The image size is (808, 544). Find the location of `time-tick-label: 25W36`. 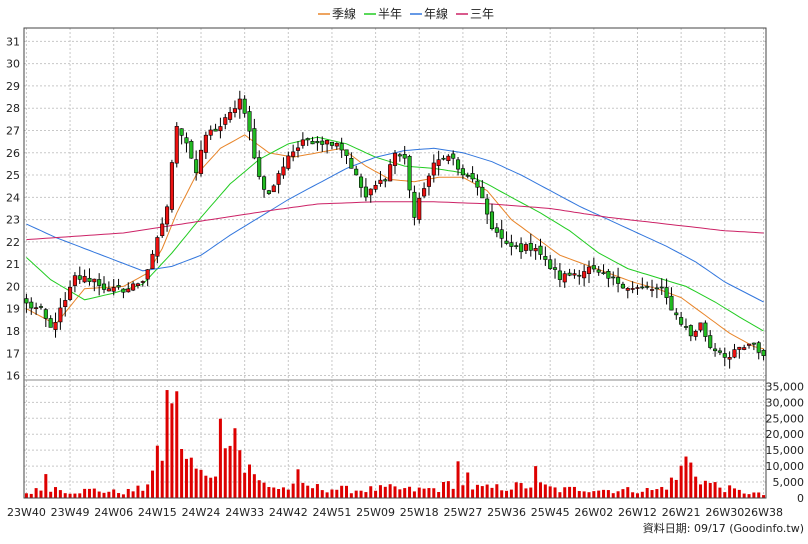

time-tick-label: 25W36 is located at coordinates (506, 512).